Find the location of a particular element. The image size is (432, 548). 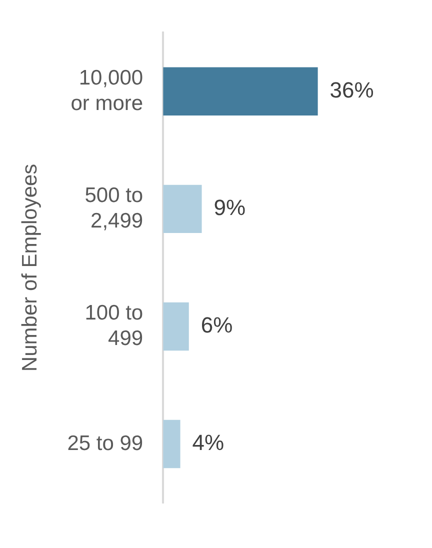

data-label: 6% is located at coordinates (216, 325).